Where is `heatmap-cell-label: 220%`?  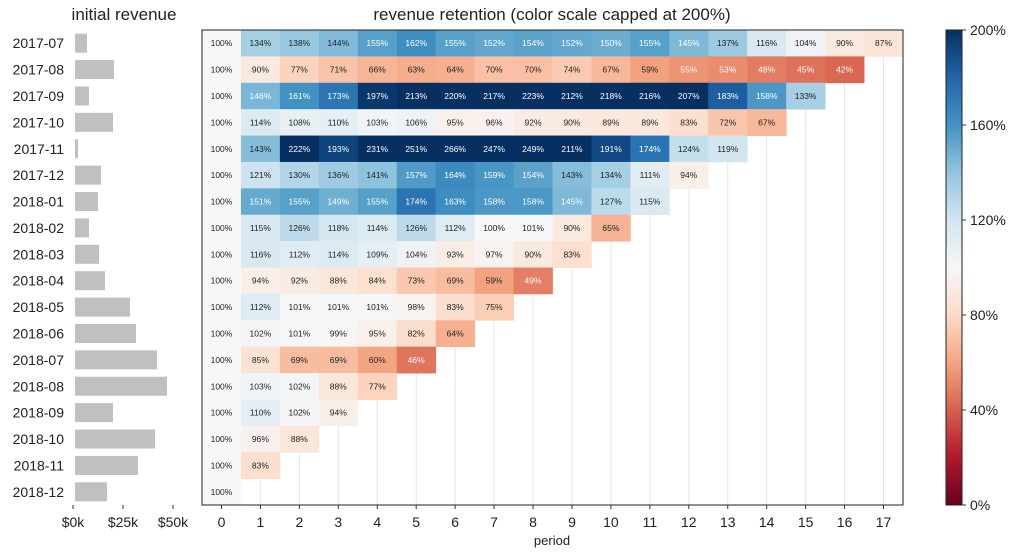 heatmap-cell-label: 220% is located at coordinates (455, 96).